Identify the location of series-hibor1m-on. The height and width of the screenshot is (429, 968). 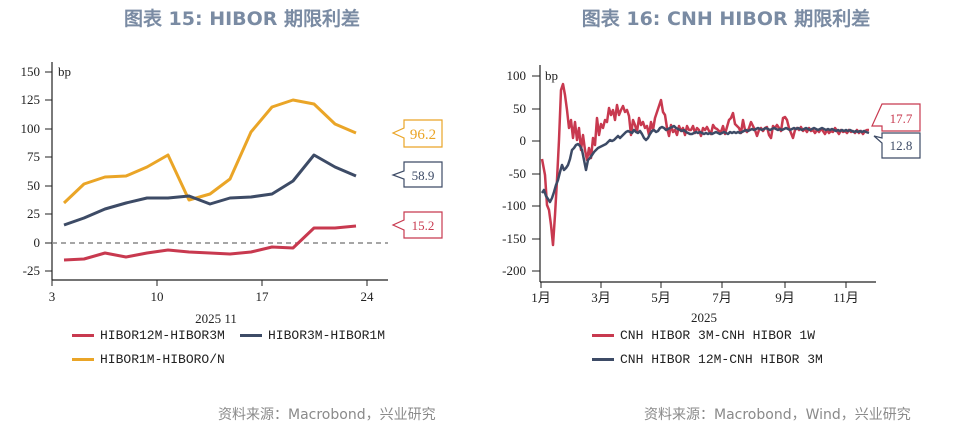
(209, 151).